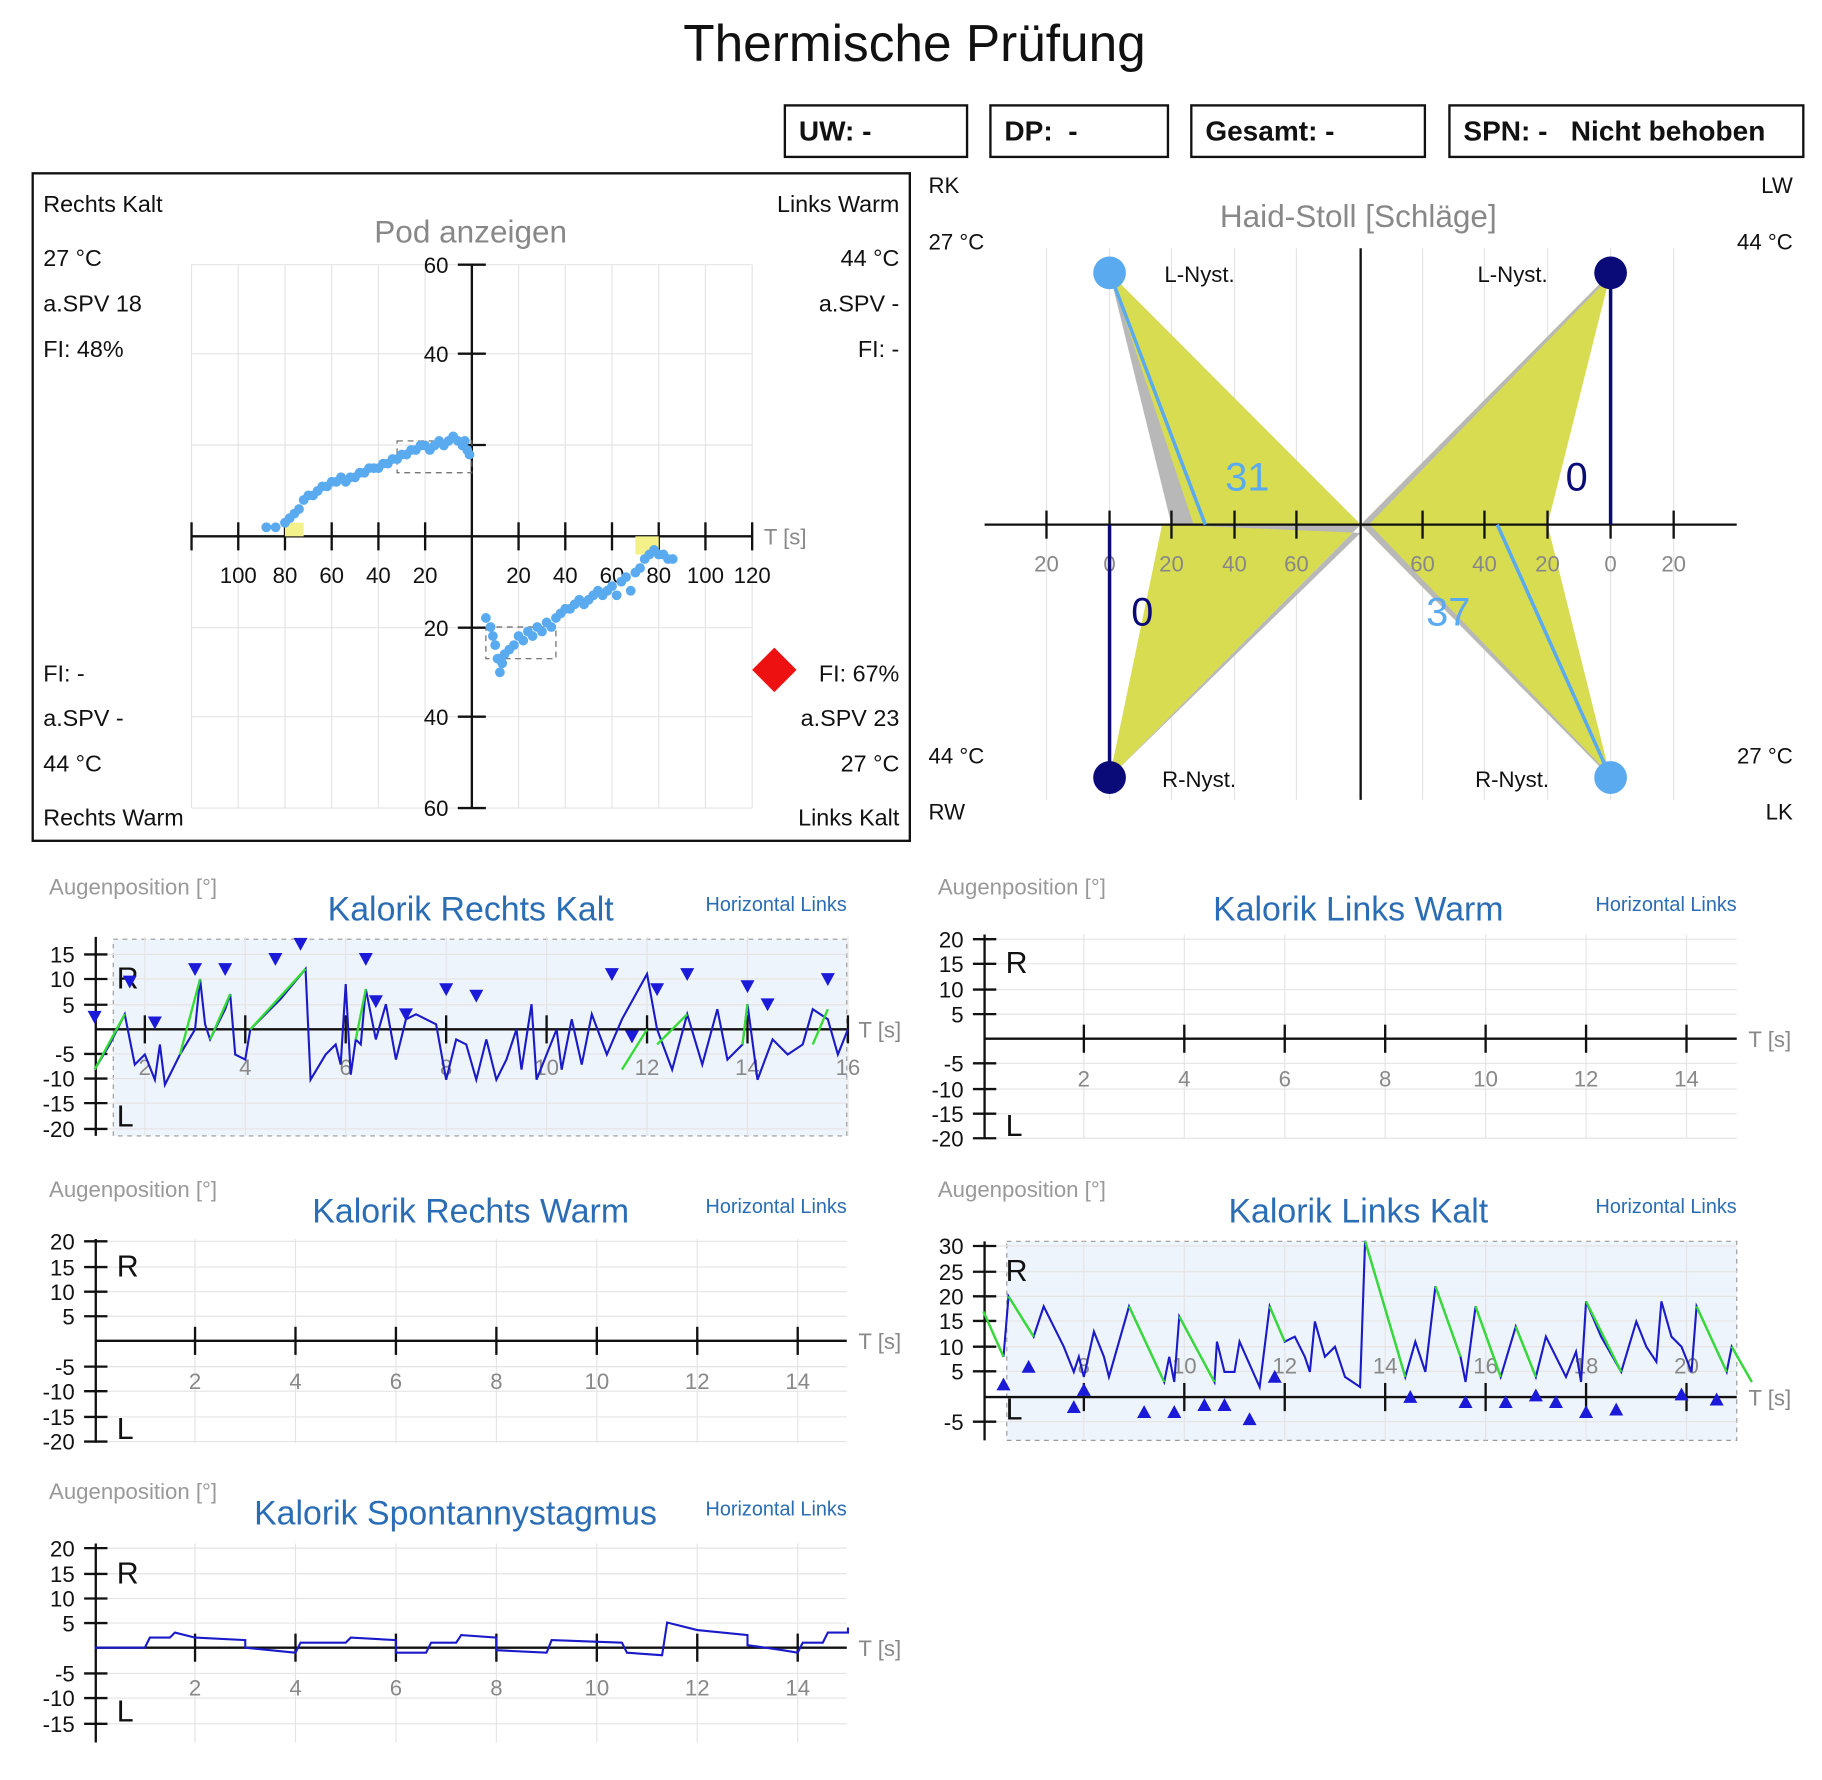 This screenshot has width=1822, height=1780. I want to click on gesamt-box, so click(1308, 131).